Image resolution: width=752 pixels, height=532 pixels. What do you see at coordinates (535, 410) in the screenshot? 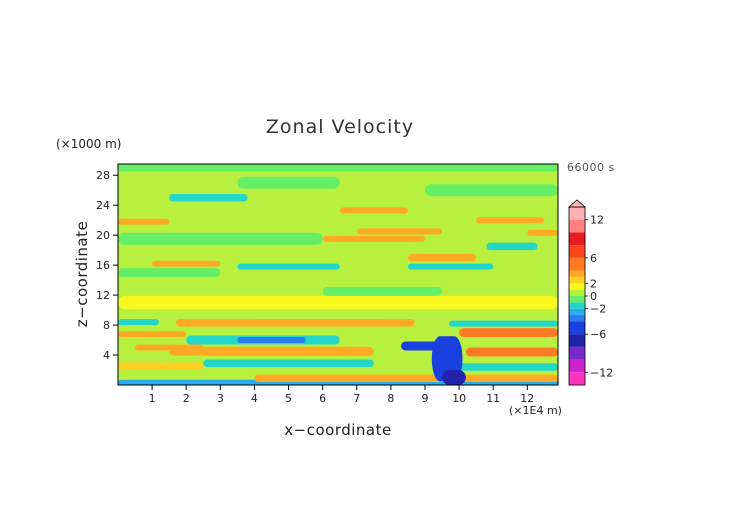
I see `x-axis-unit: (×1E4 m)` at bounding box center [535, 410].